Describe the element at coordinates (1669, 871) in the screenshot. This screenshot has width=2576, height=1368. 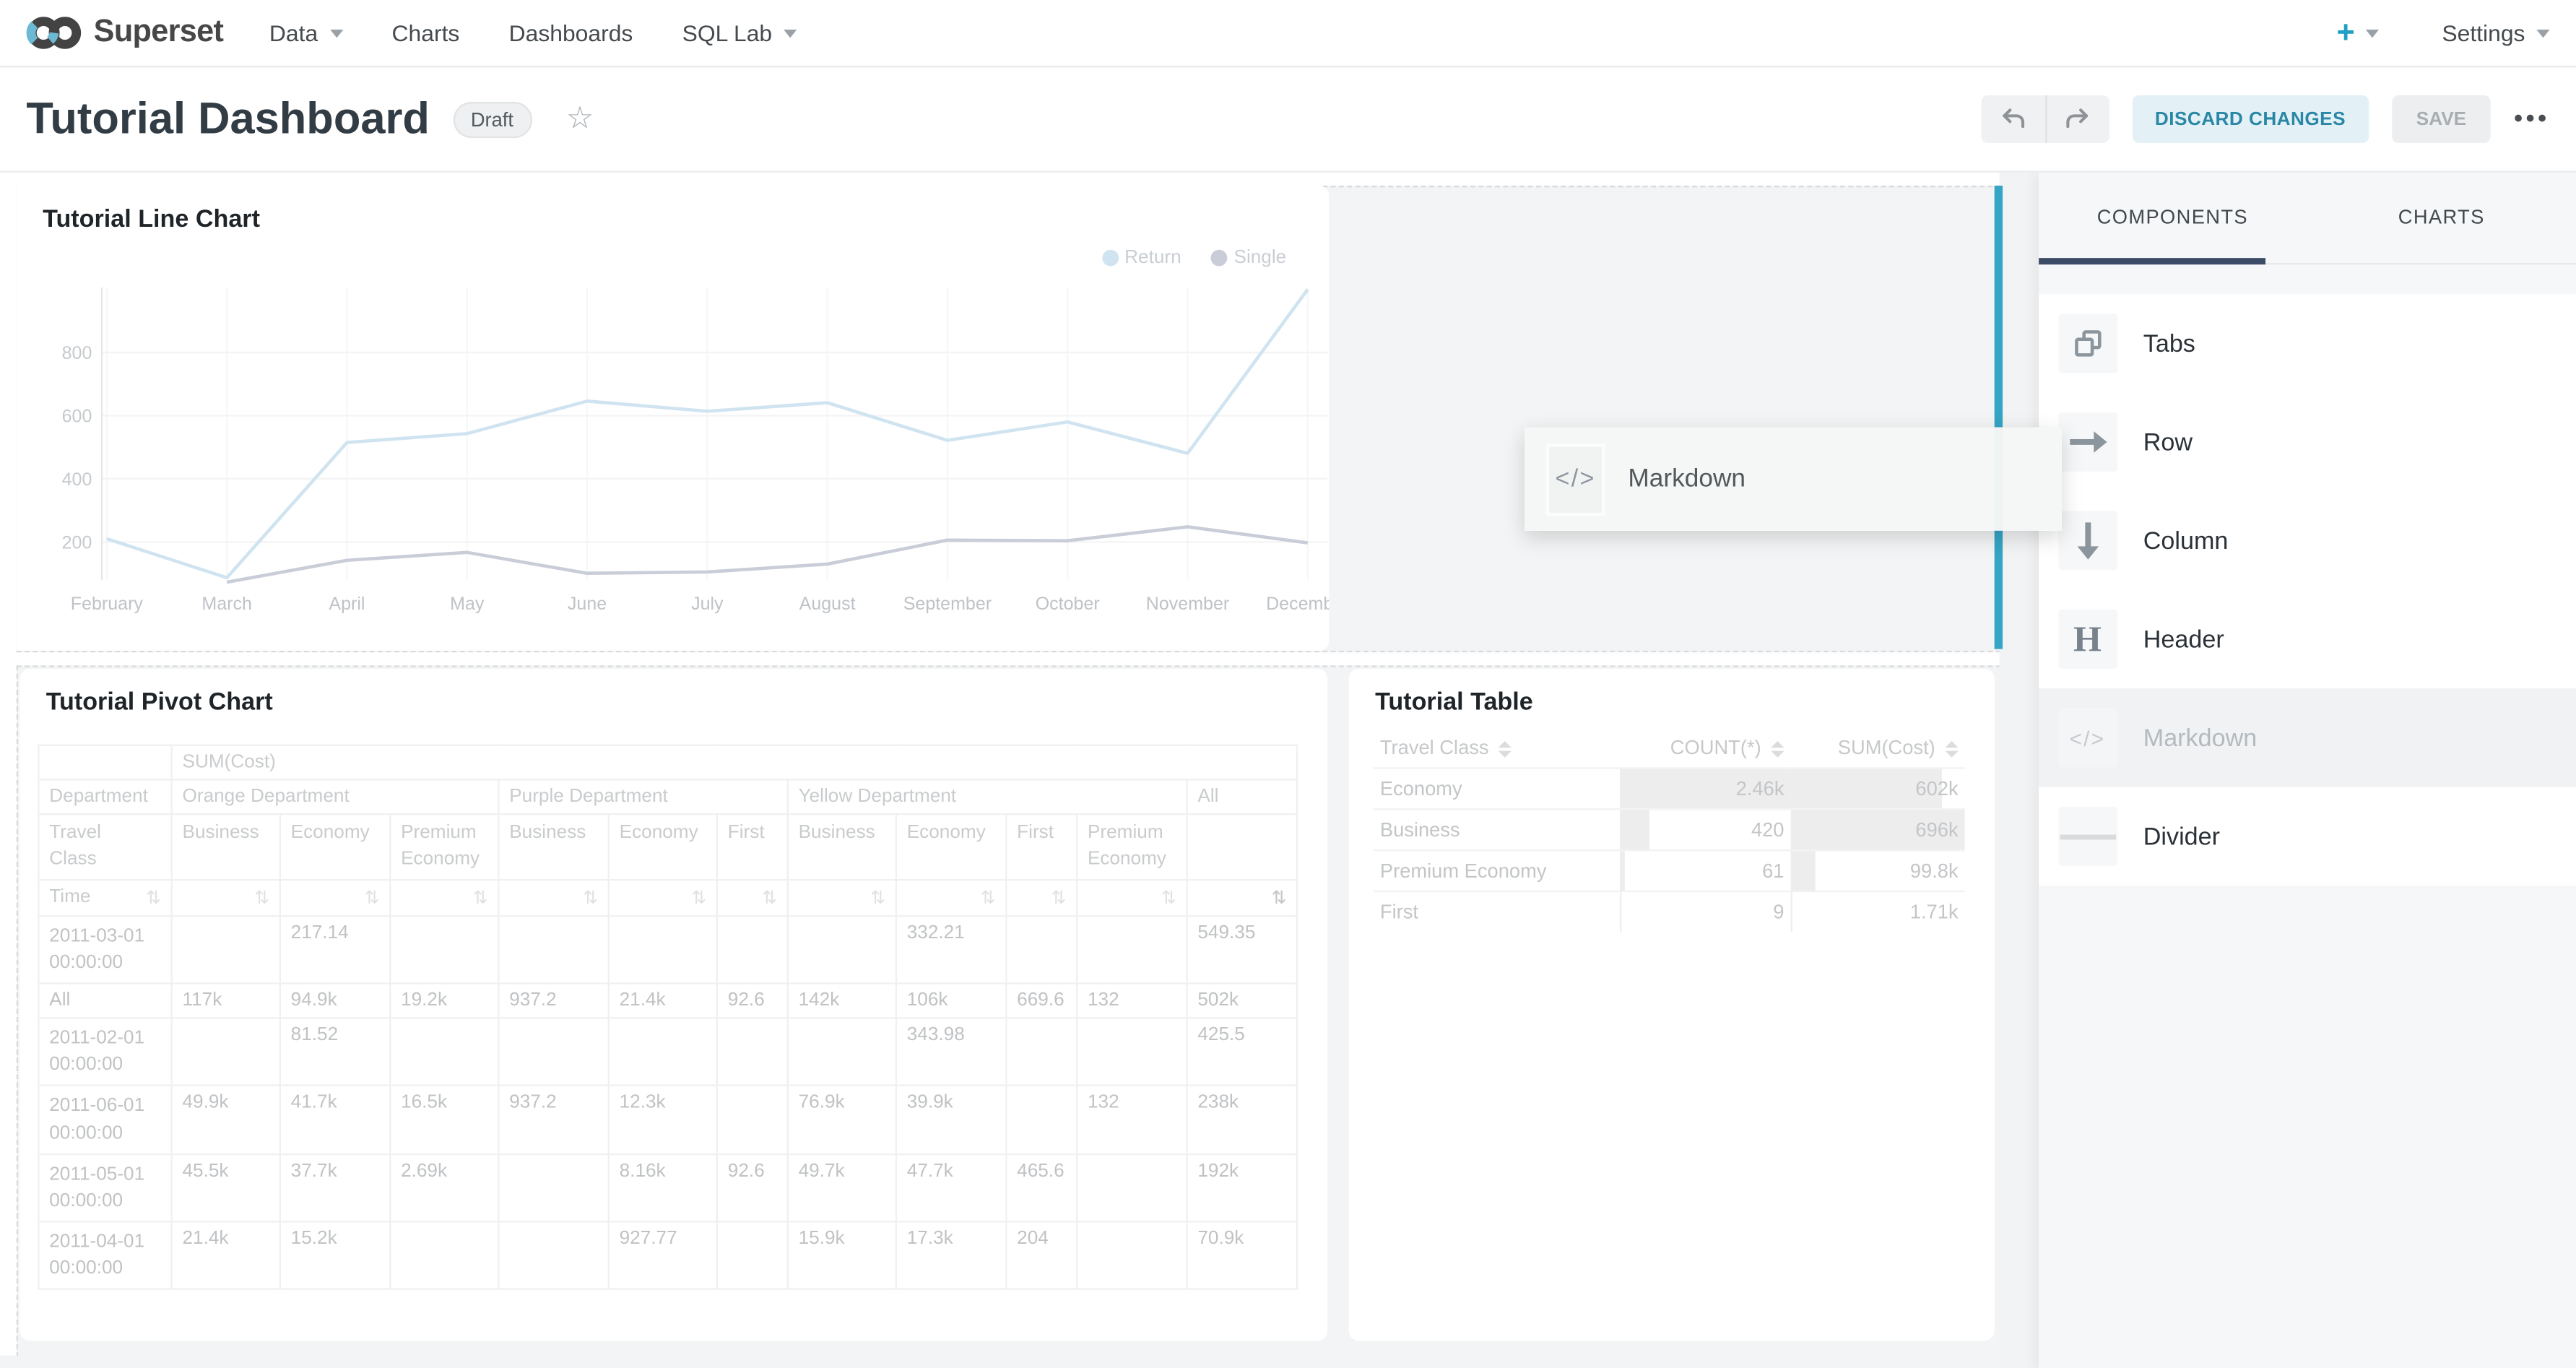
I see `table-row: Premium Economy 61 99.8k` at that location.